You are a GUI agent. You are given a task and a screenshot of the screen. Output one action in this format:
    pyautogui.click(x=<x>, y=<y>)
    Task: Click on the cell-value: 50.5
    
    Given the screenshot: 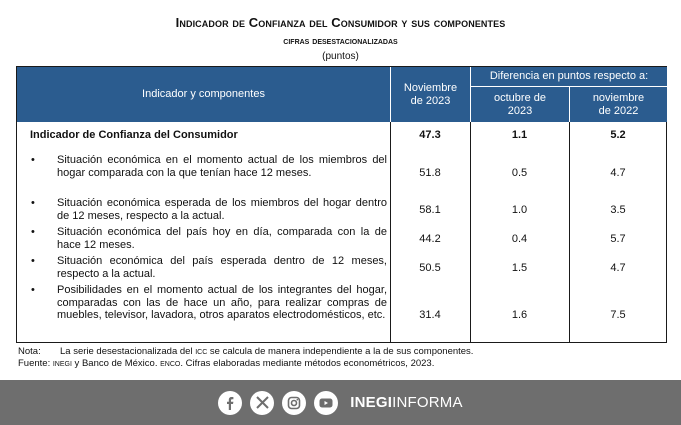 What is the action you would take?
    pyautogui.click(x=430, y=268)
    